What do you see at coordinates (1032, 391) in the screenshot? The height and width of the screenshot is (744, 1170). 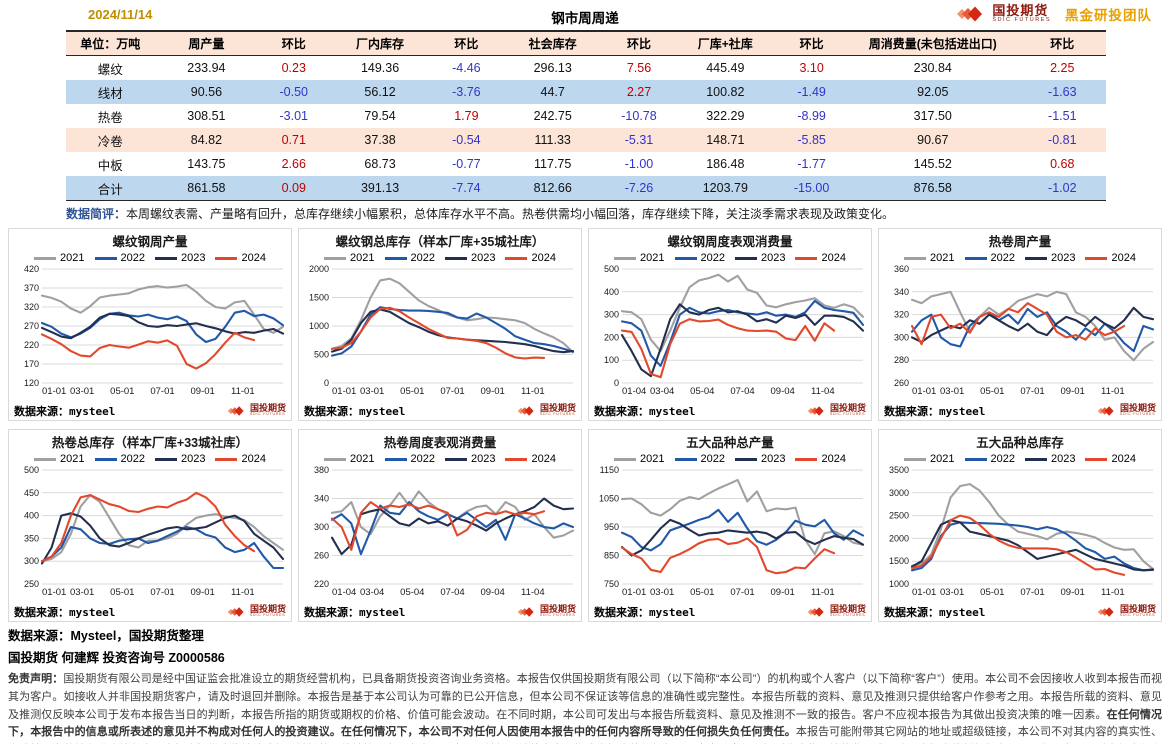 I see `x-axis-label: 07-01` at bounding box center [1032, 391].